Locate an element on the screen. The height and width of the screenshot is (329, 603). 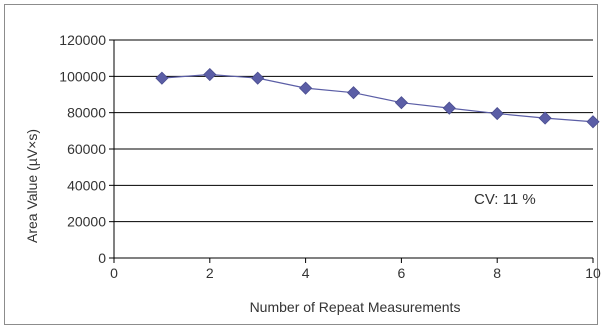
y-tick-label: 120000 is located at coordinates (82, 40).